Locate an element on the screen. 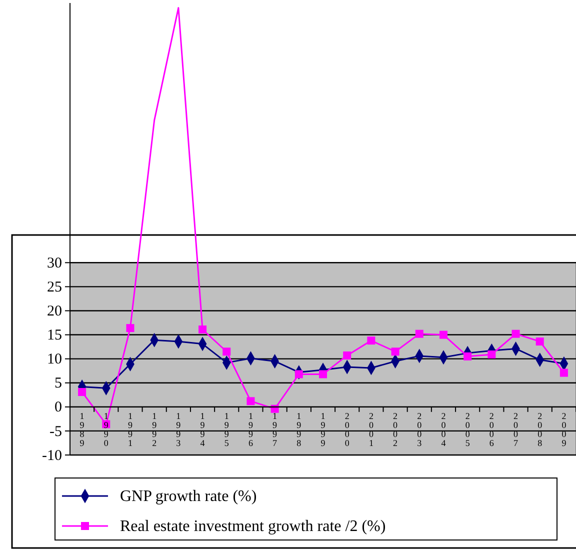 Image resolution: width=576 pixels, height=553 pixels. x-tick-label: 2008 is located at coordinates (539, 428).